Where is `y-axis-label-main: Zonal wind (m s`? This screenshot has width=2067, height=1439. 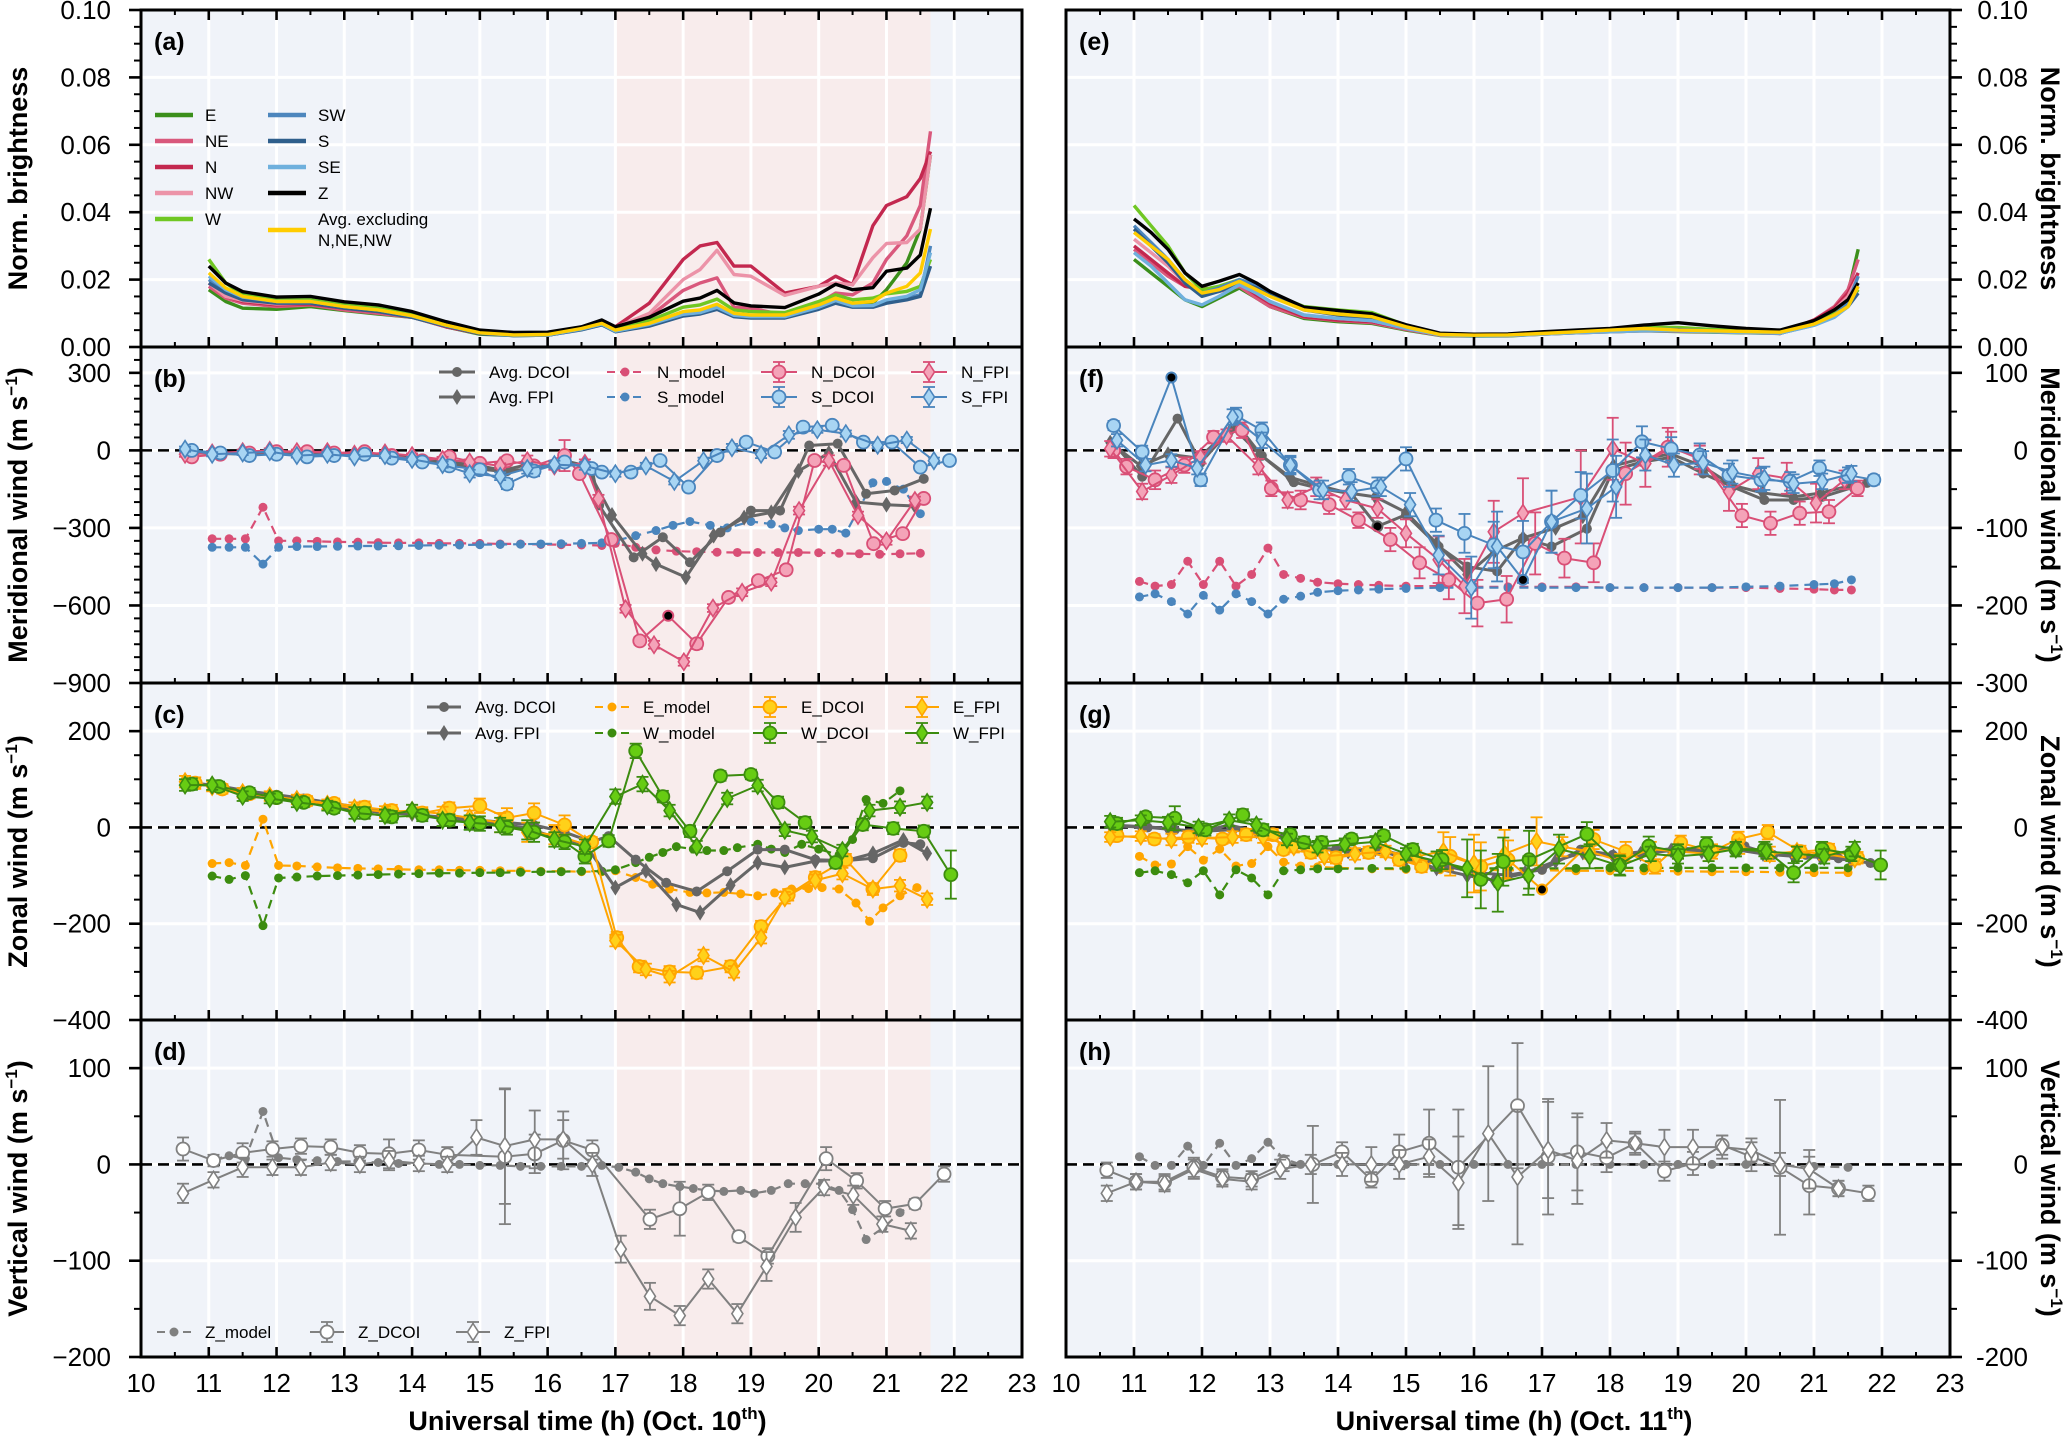
y-axis-label-main: Zonal wind (m s is located at coordinates (2050, 837).